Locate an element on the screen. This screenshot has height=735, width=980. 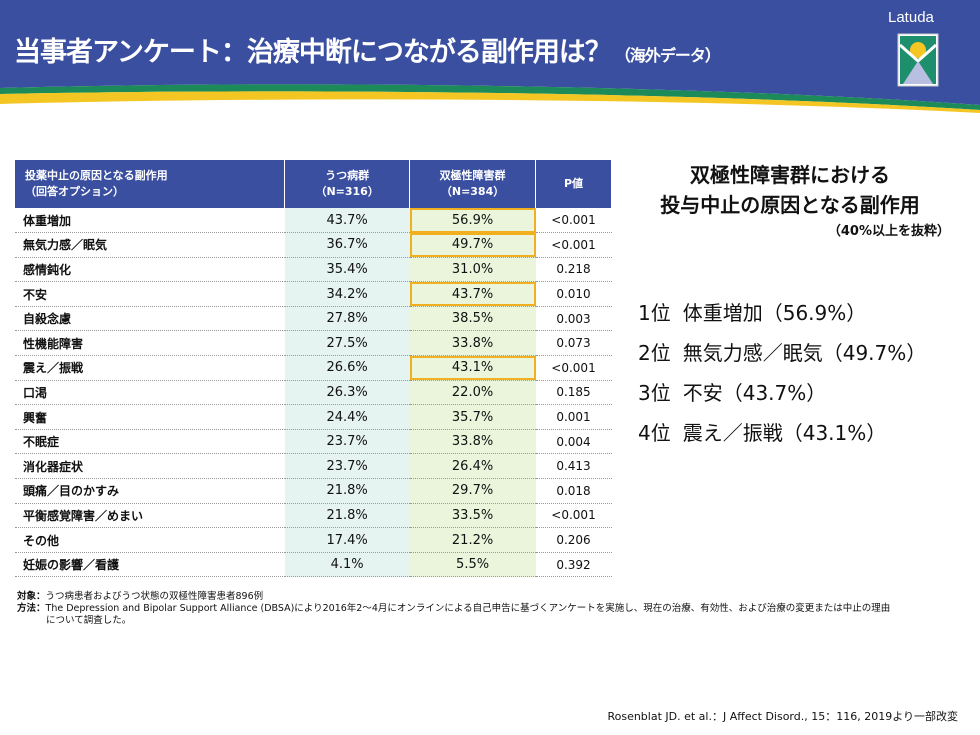
latuda-logo-icon is located at coordinates (918, 60).